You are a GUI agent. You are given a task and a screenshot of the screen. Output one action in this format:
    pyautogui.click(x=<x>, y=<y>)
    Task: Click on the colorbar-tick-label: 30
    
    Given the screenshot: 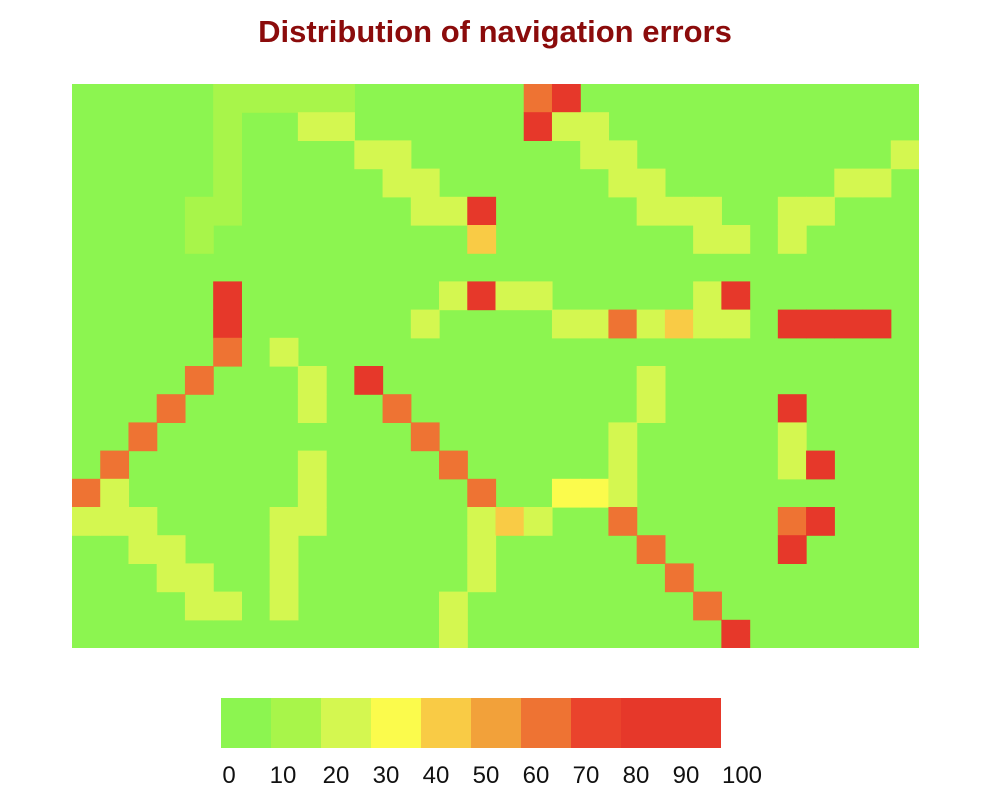 What is the action you would take?
    pyautogui.click(x=386, y=775)
    